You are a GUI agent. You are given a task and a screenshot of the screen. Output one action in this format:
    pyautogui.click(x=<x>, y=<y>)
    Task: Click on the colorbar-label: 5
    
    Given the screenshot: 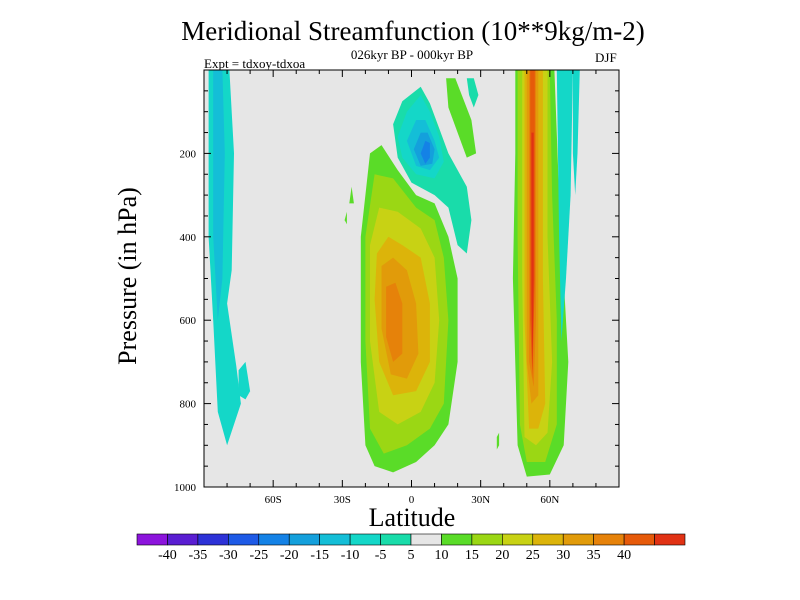 What is the action you would take?
    pyautogui.click(x=411, y=555)
    